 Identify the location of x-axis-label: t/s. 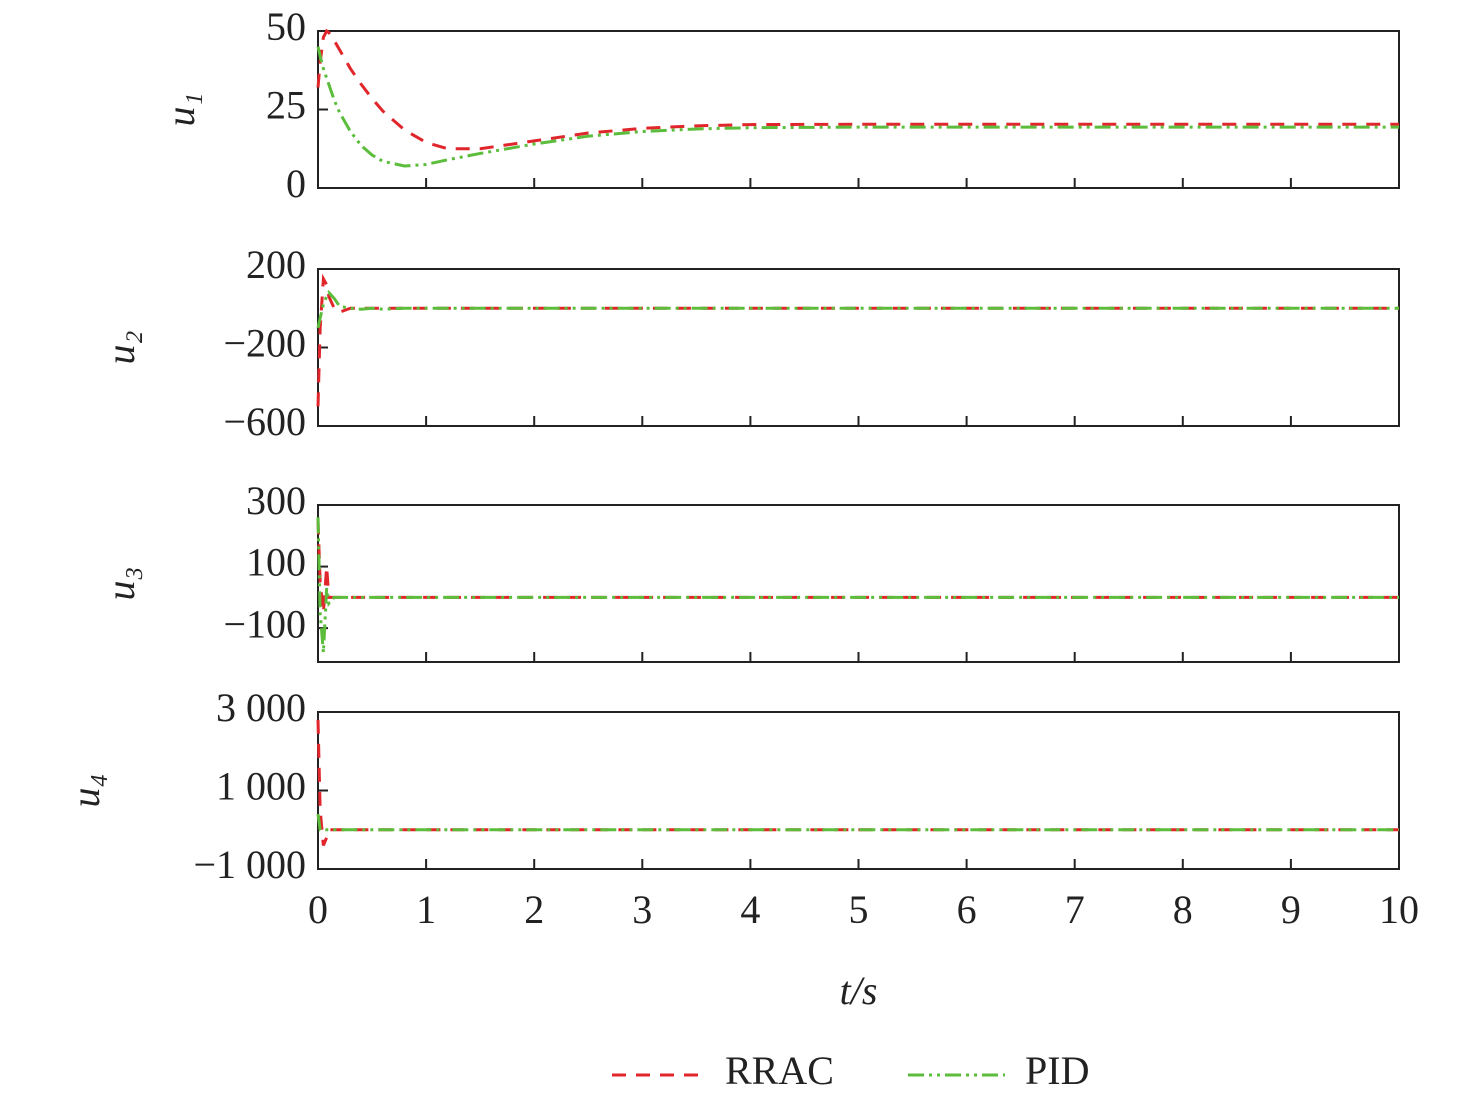
(859, 990).